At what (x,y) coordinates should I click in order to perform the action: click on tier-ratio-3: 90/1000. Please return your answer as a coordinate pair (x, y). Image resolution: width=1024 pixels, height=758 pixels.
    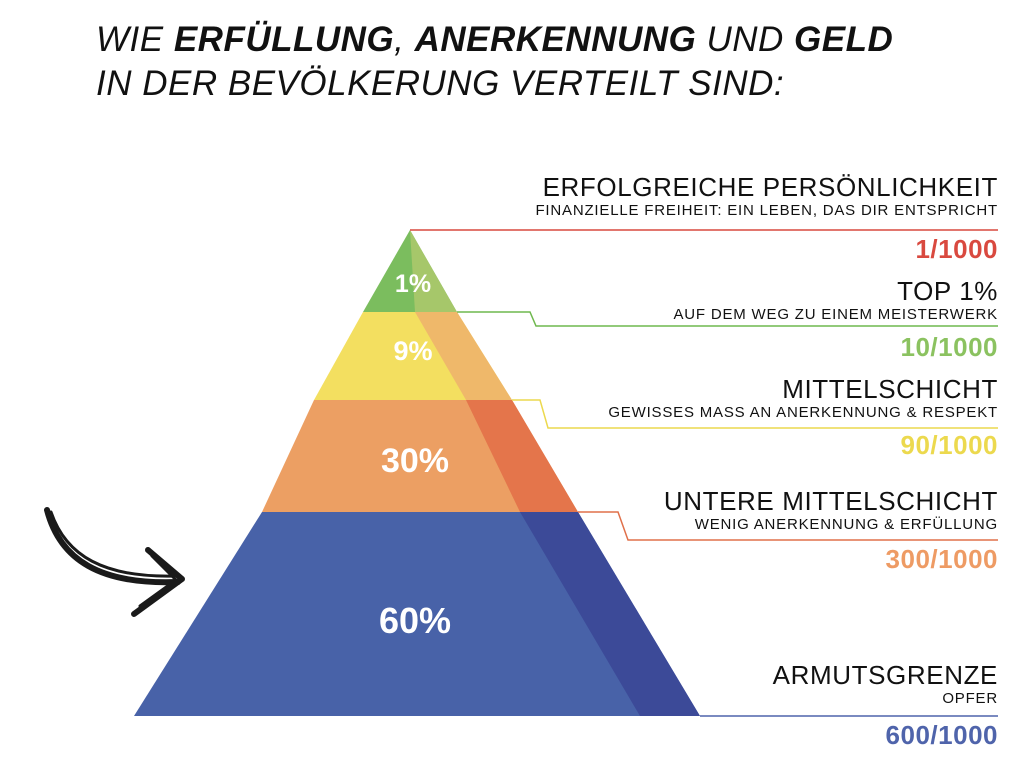
    Looking at the image, I should click on (949, 445).